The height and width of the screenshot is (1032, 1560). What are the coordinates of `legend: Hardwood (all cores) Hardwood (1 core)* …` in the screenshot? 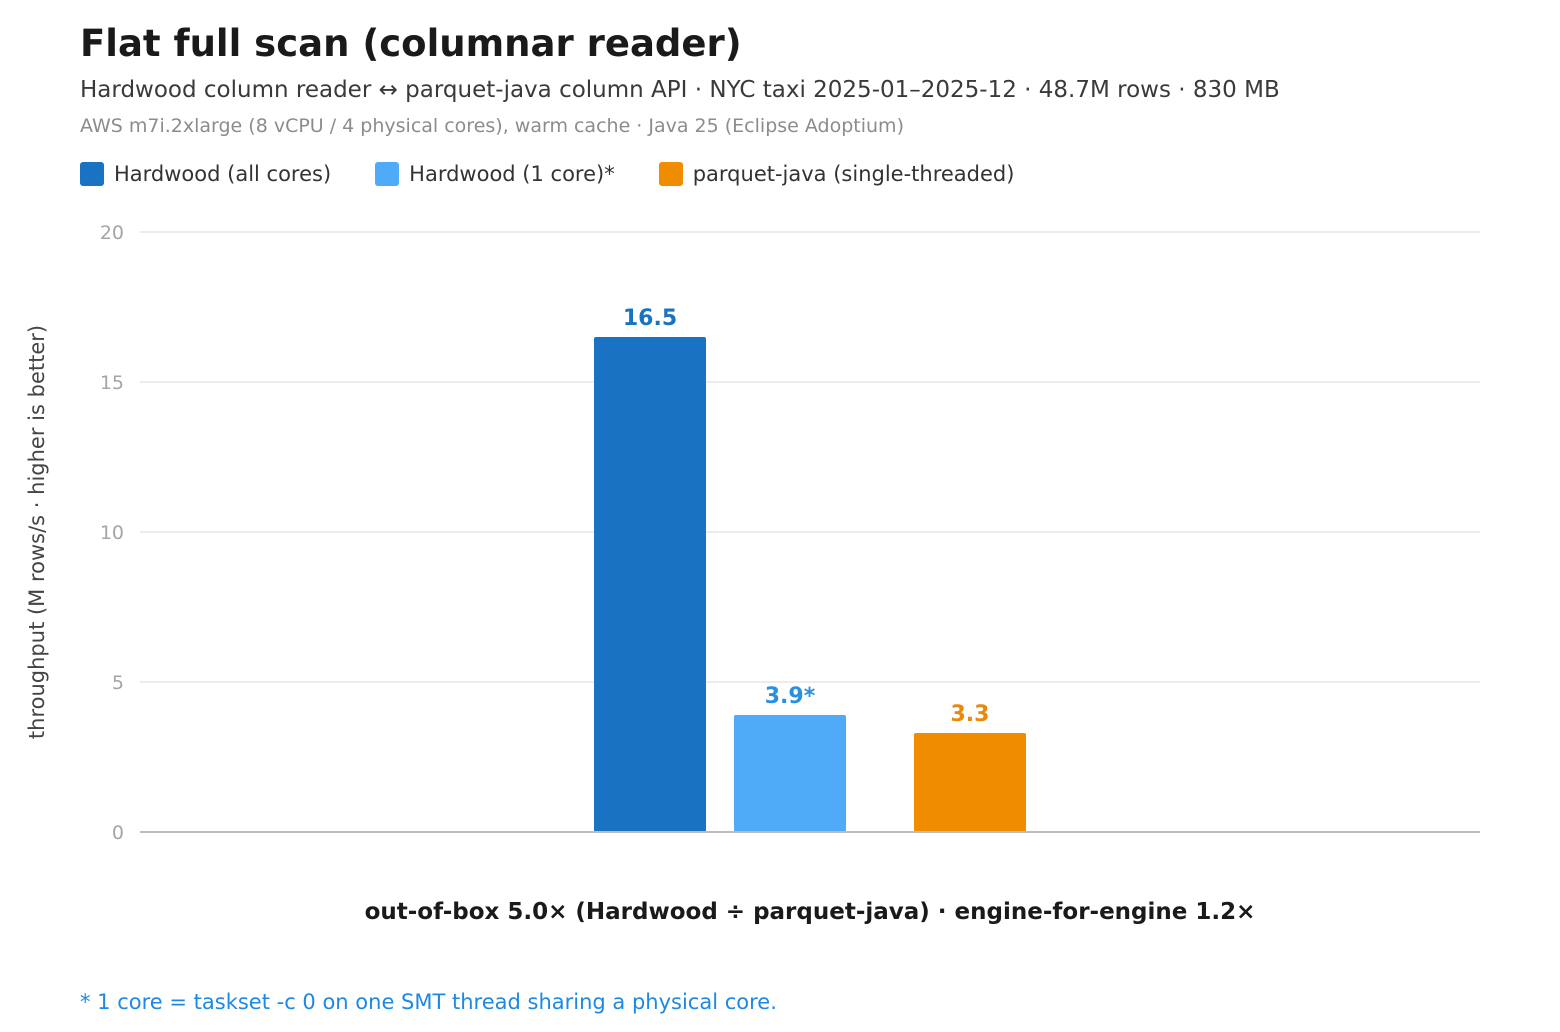 It's located at (569, 174).